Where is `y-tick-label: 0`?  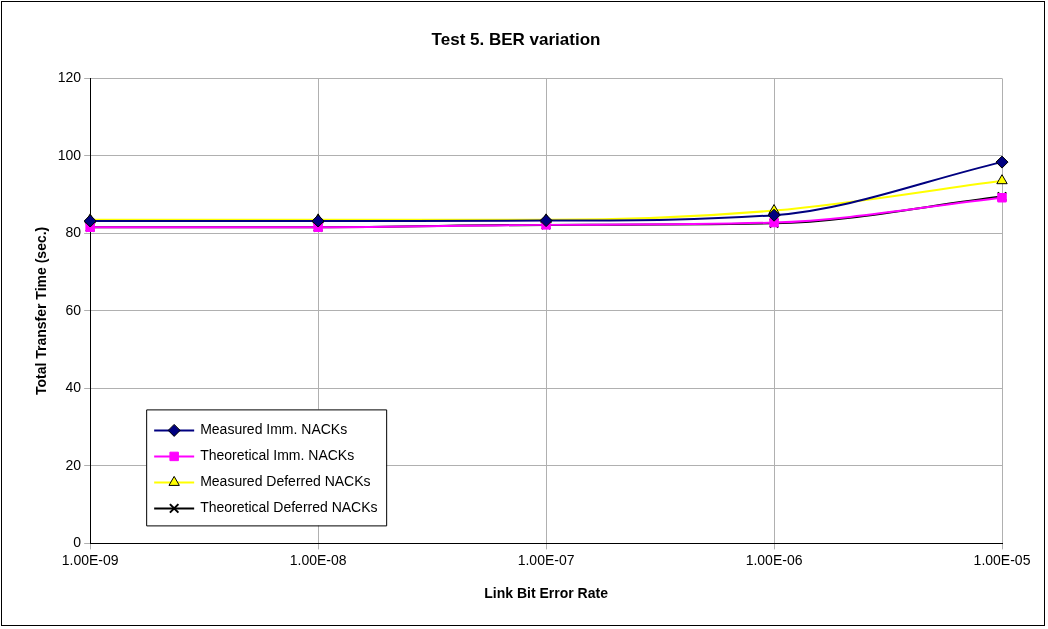
y-tick-label: 0 is located at coordinates (77, 542).